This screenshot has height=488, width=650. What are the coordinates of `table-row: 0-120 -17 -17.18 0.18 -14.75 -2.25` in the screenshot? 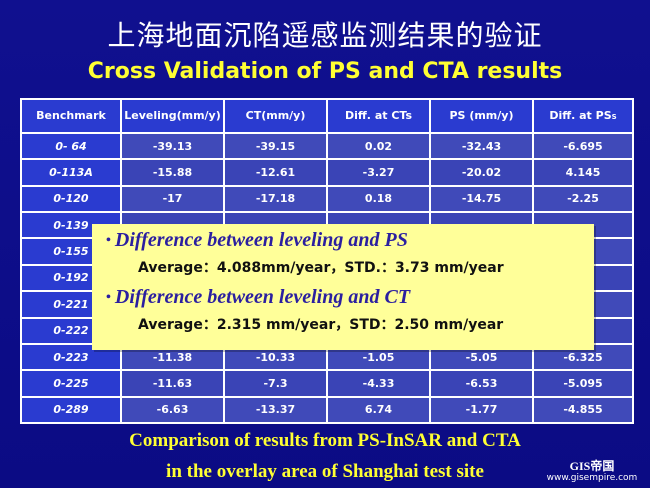 It's located at (327, 199).